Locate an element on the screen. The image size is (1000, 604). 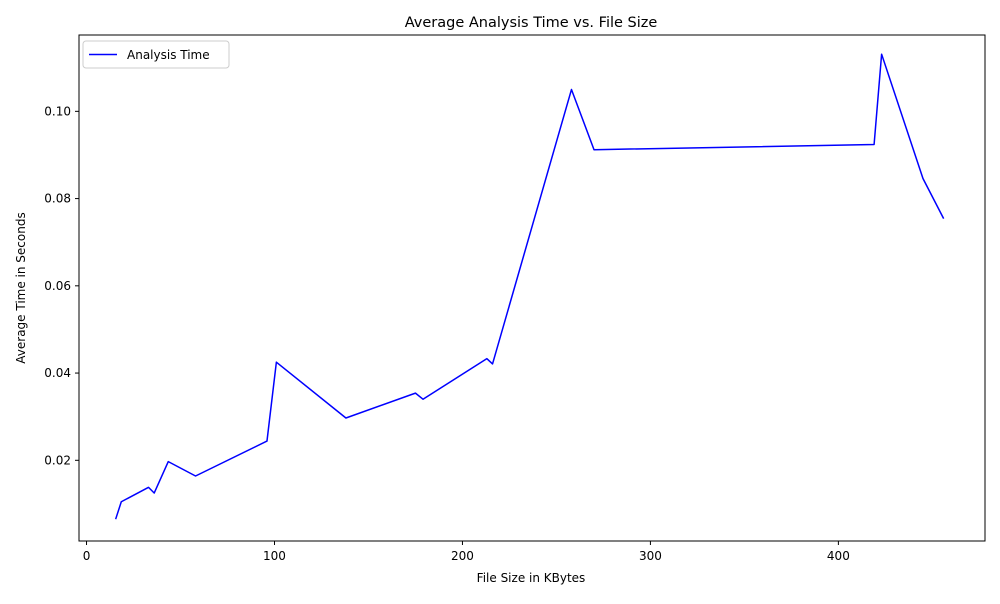
y-tick-label: 0.04 is located at coordinates (57, 373).